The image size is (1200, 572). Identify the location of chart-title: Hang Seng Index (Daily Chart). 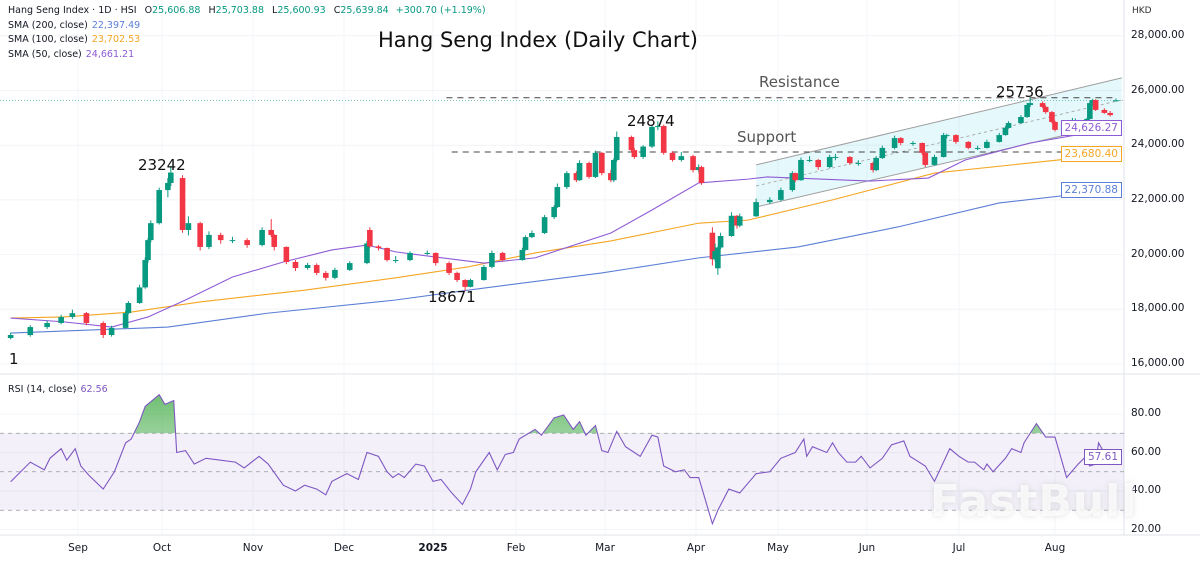
(538, 40).